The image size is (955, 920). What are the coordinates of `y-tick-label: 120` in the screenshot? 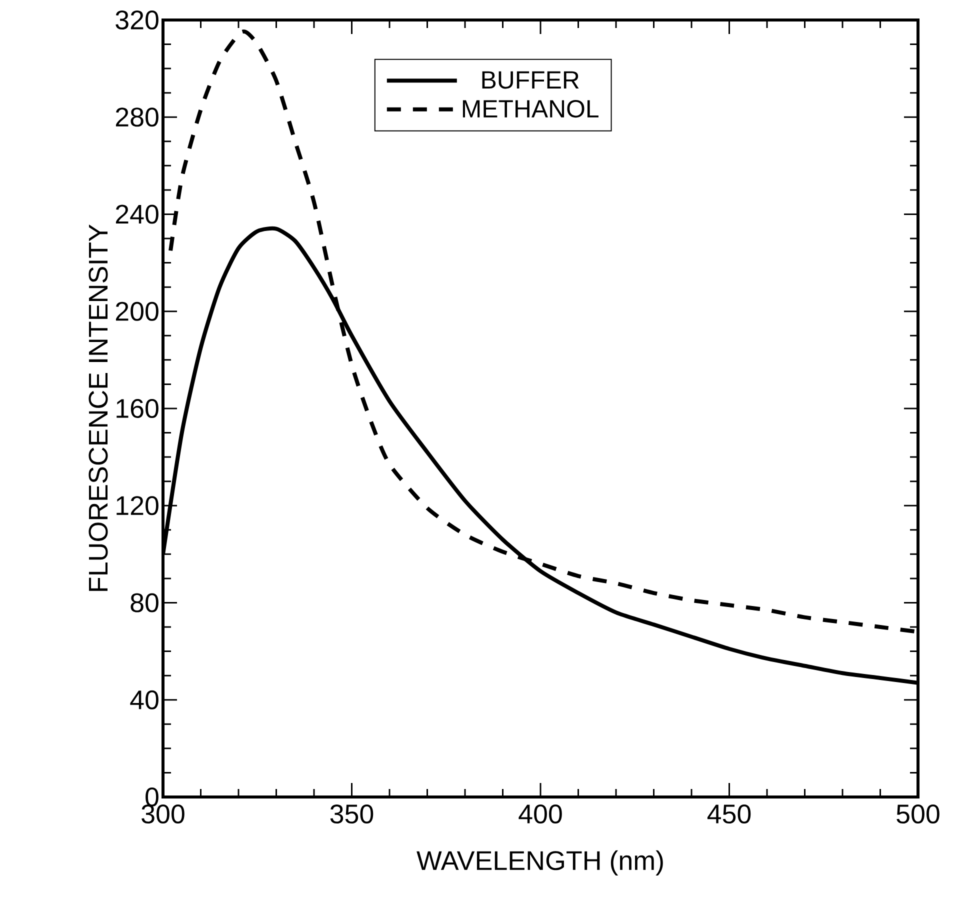 It's located at (137, 506).